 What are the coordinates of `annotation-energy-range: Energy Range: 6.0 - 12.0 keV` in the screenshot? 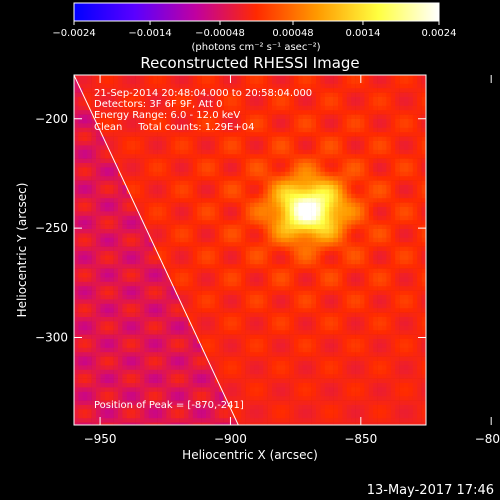 It's located at (167, 115).